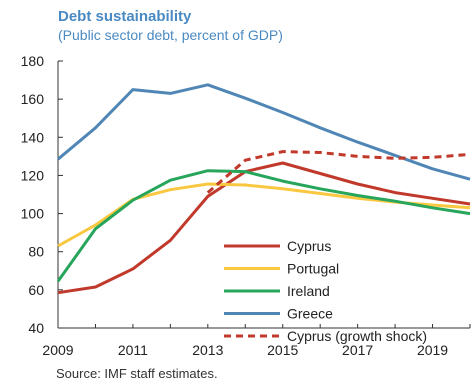 This screenshot has height=387, width=474. Describe the element at coordinates (33, 214) in the screenshot. I see `y-tick-label: 100` at that location.